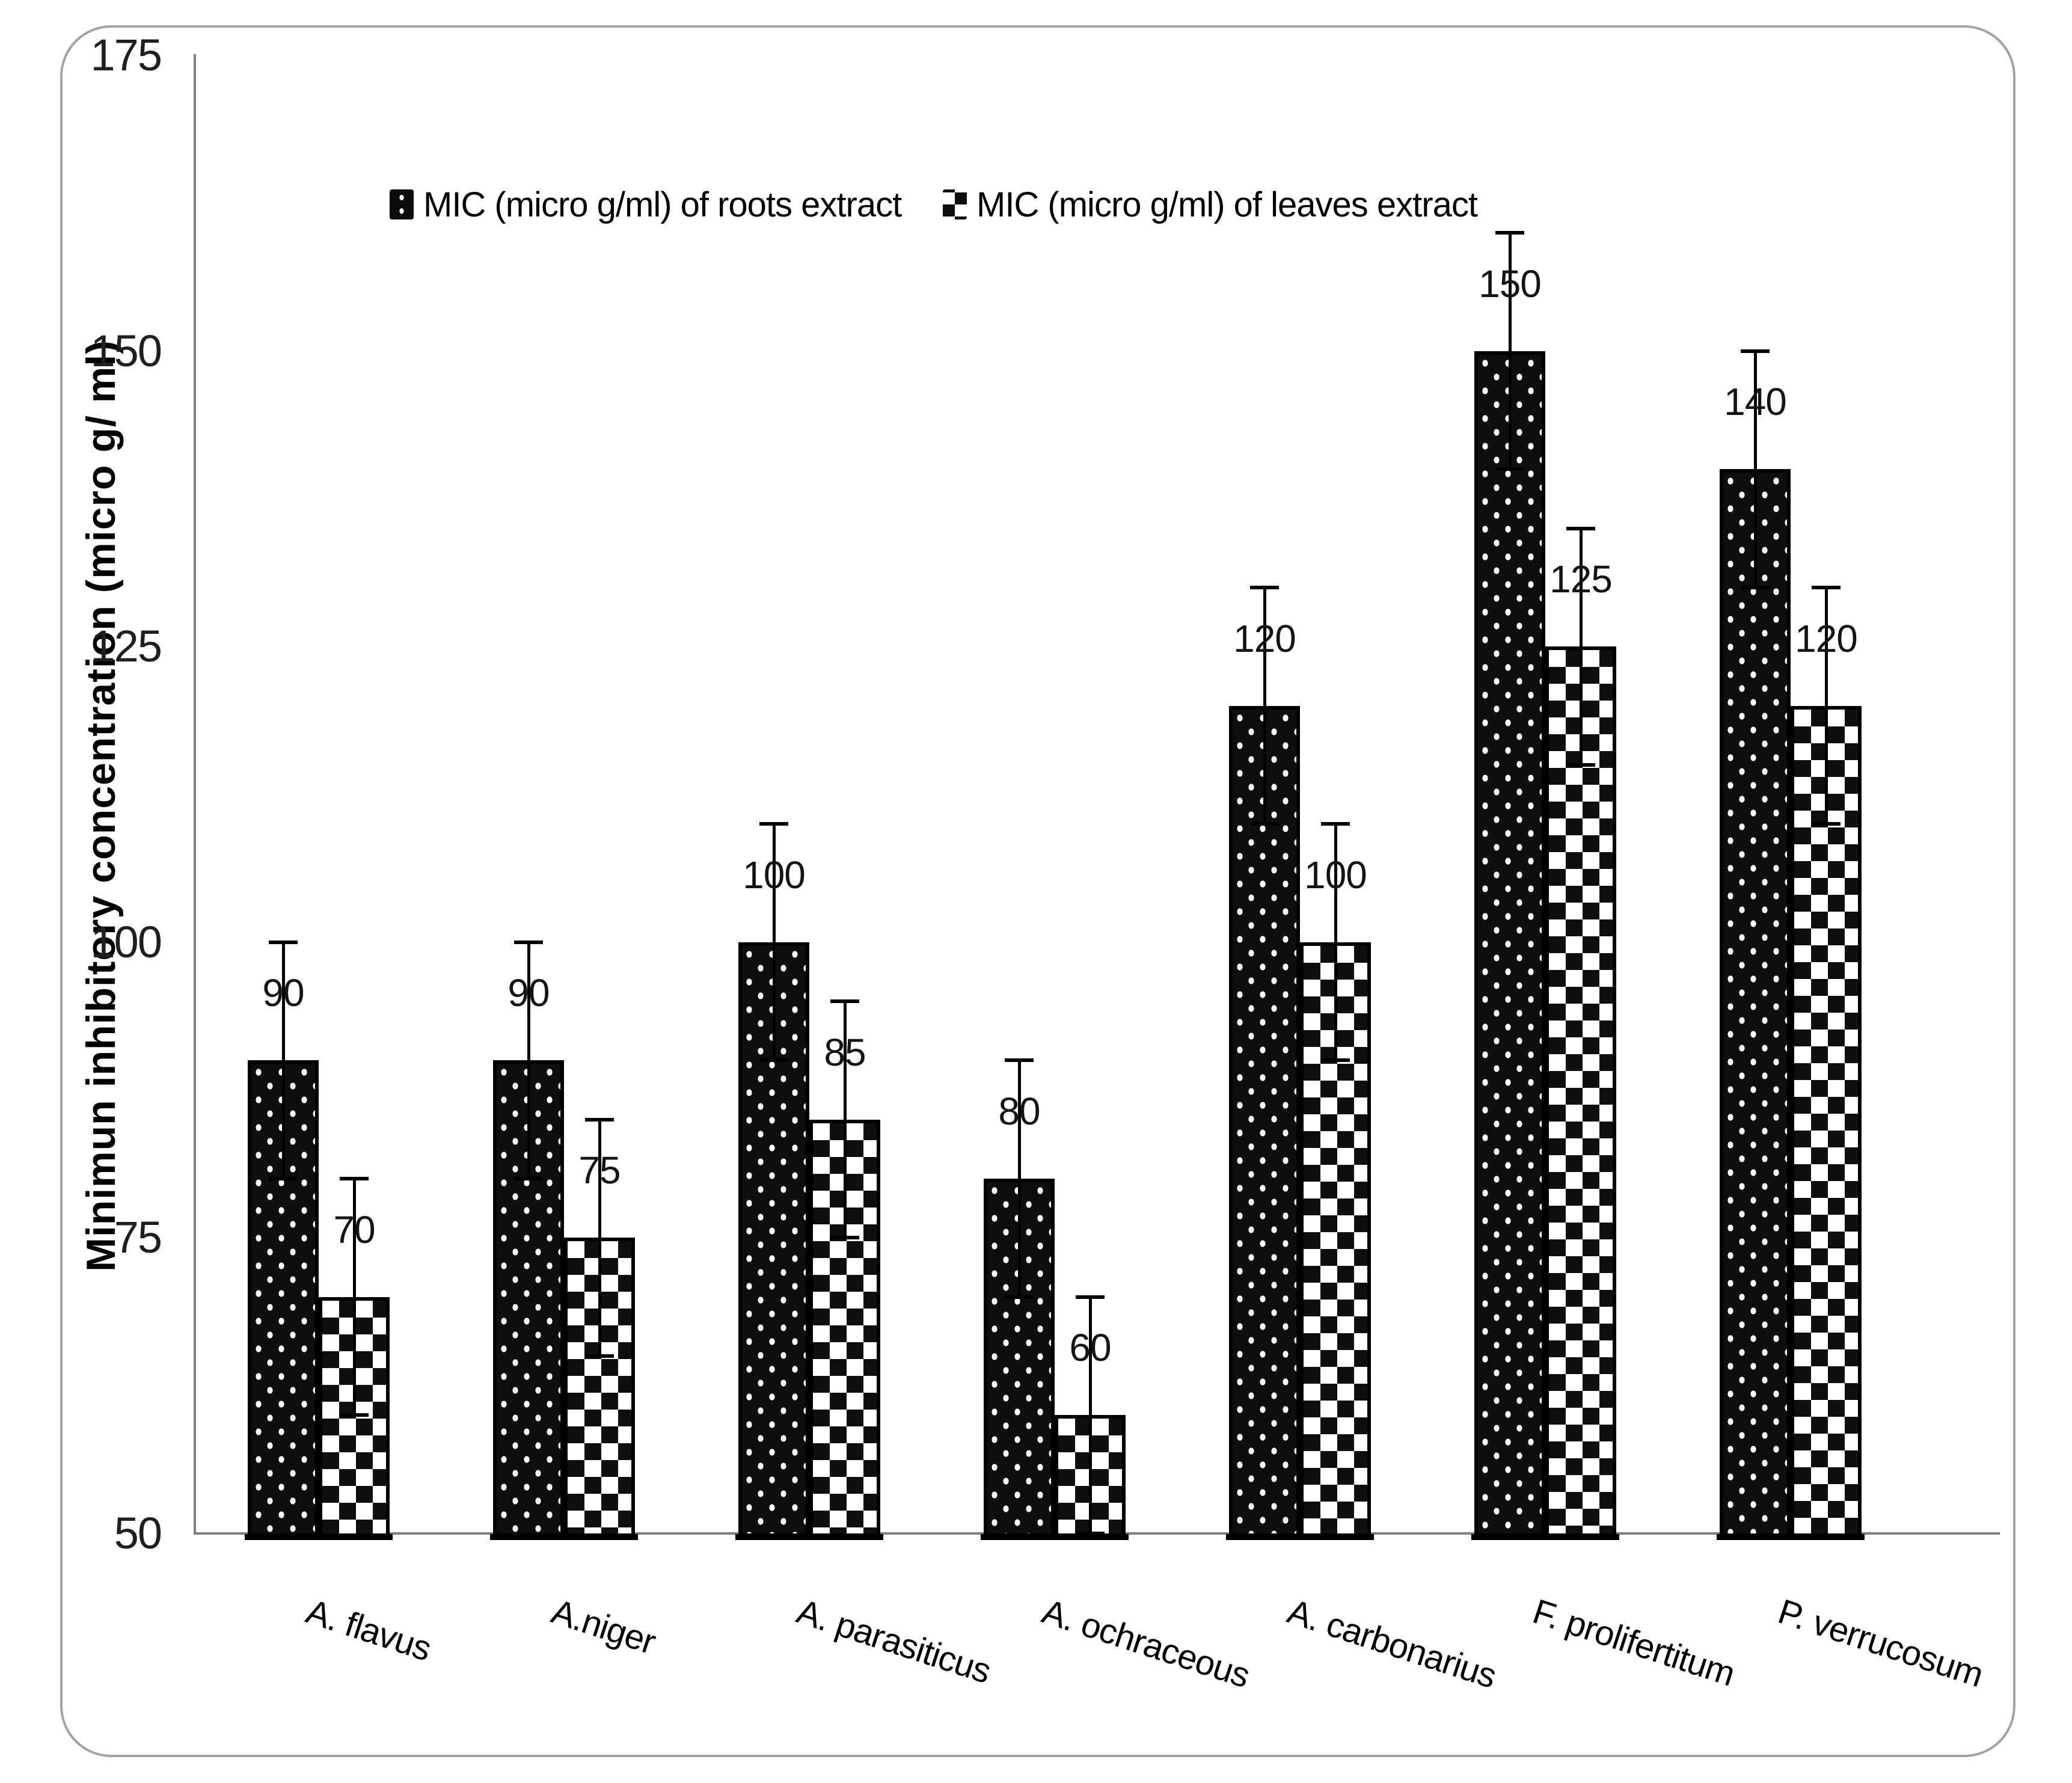 The height and width of the screenshot is (1783, 2072). I want to click on bar-value-label: 125, so click(1581, 579).